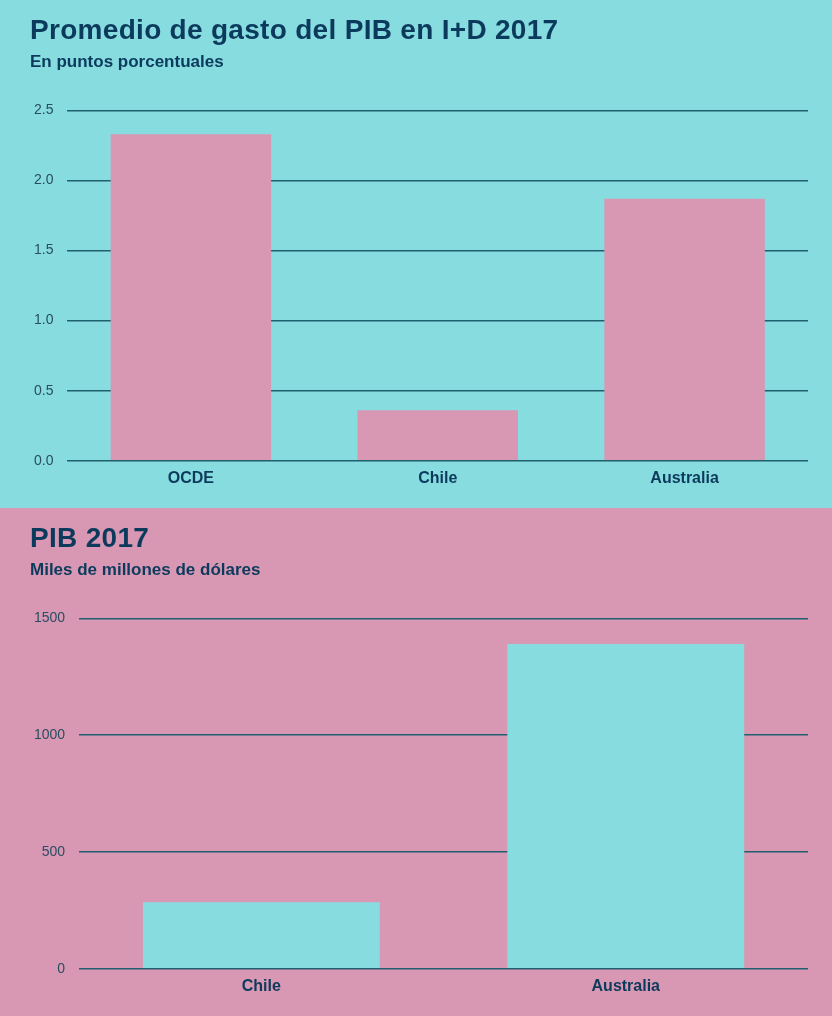 This screenshot has width=832, height=1016. What do you see at coordinates (49, 617) in the screenshot?
I see `y-tick-label: 1500` at bounding box center [49, 617].